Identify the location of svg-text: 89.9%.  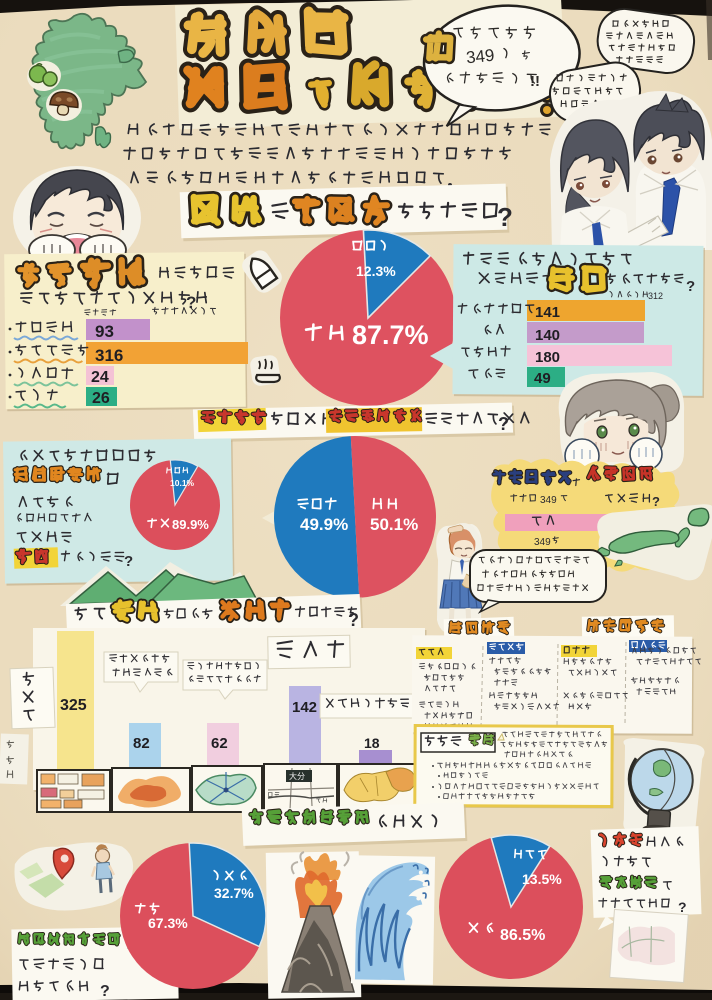
(190, 524).